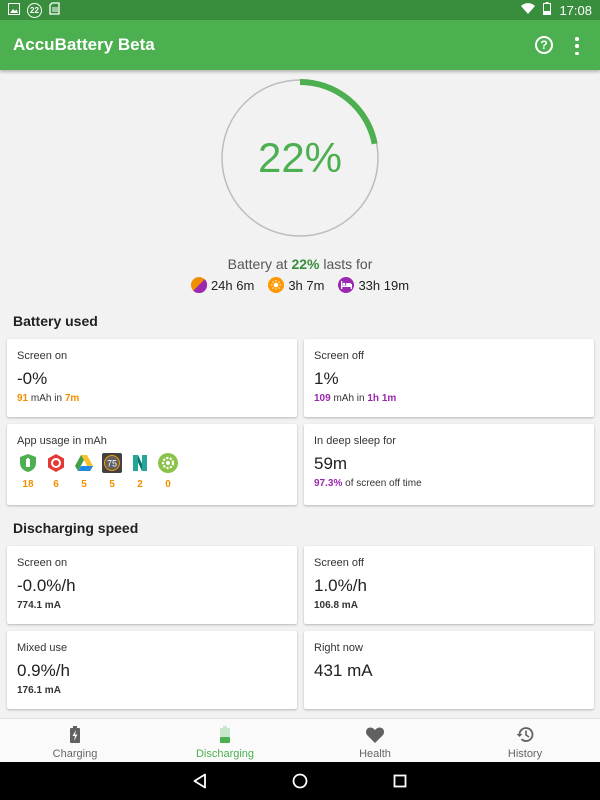 This screenshot has width=600, height=800. Describe the element at coordinates (300, 10) in the screenshot. I see `status-bar: 22 17:08` at that location.